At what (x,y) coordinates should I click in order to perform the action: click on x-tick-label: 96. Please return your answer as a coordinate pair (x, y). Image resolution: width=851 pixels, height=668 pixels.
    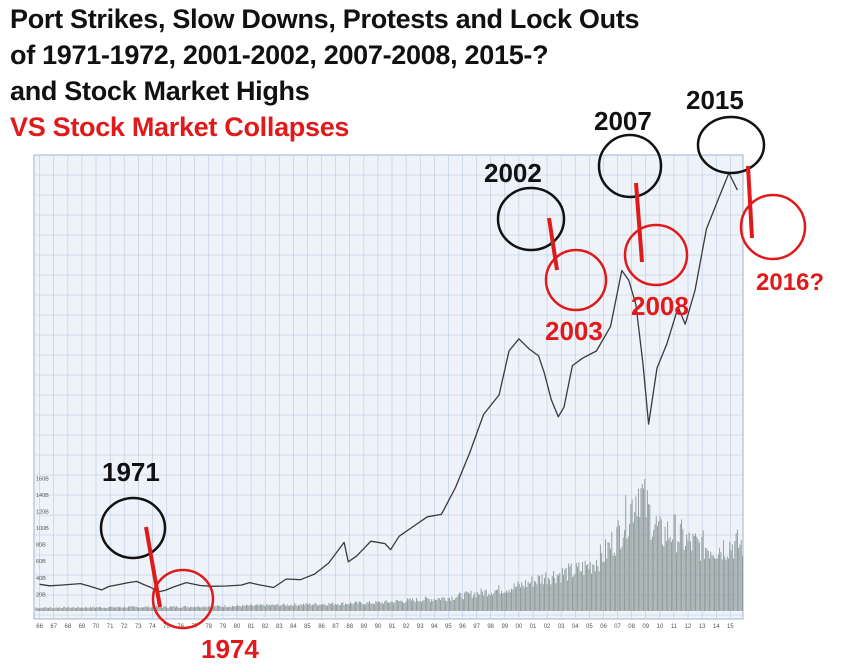
    Looking at the image, I should click on (462, 627).